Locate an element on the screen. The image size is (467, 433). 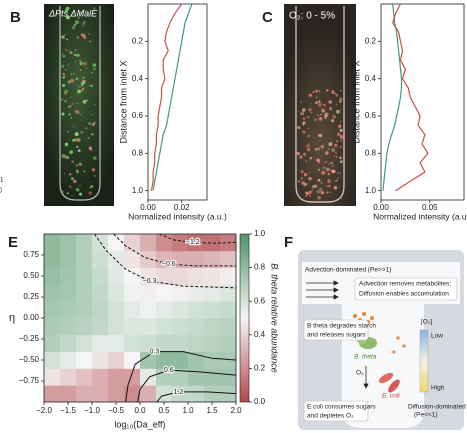
x-tick-label: 0.00 is located at coordinates (381, 207).